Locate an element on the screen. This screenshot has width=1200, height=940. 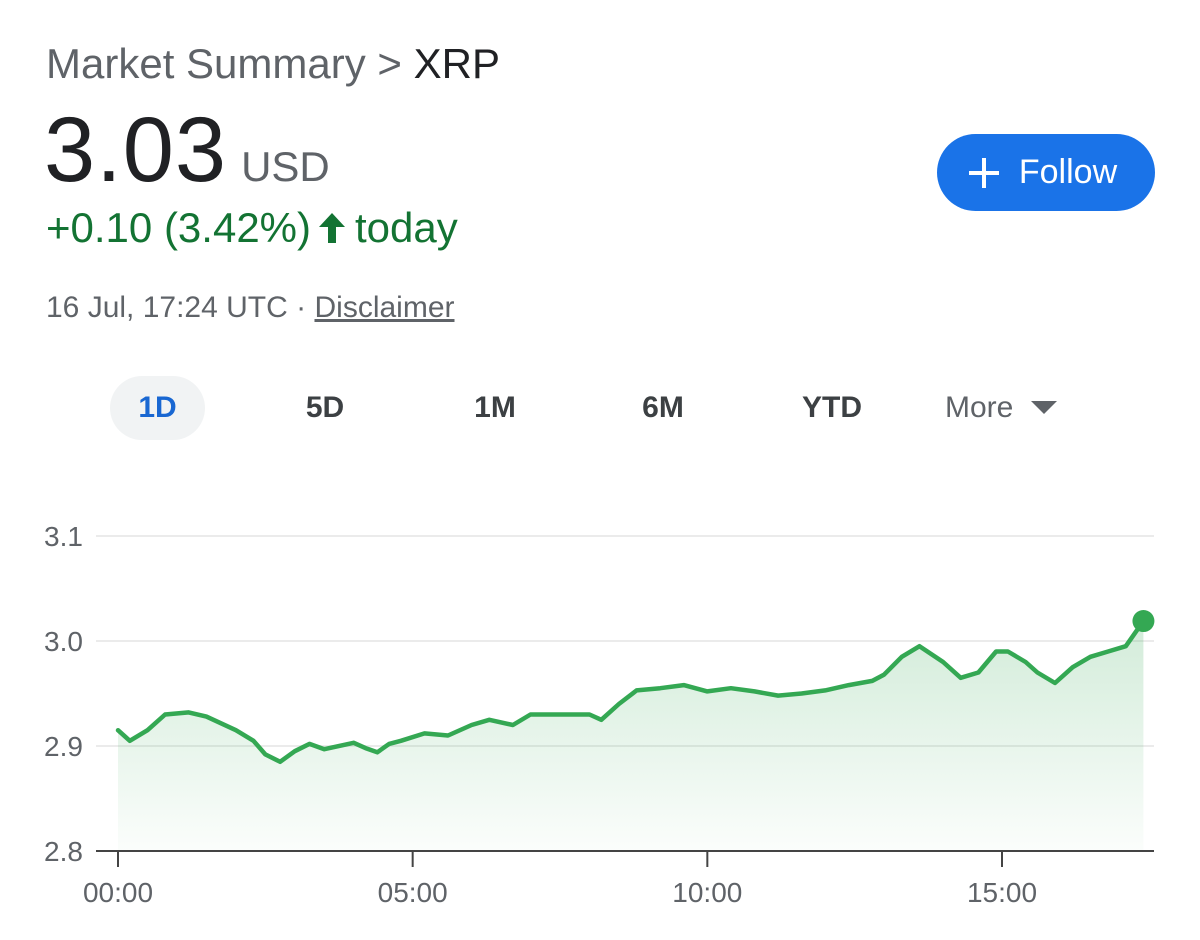
follow-button-label: Follow is located at coordinates (1068, 172).